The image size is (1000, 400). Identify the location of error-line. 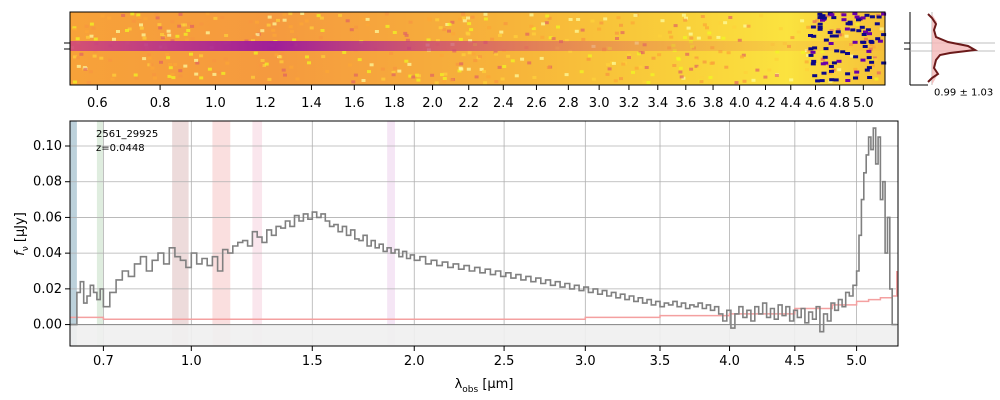
(484, 295).